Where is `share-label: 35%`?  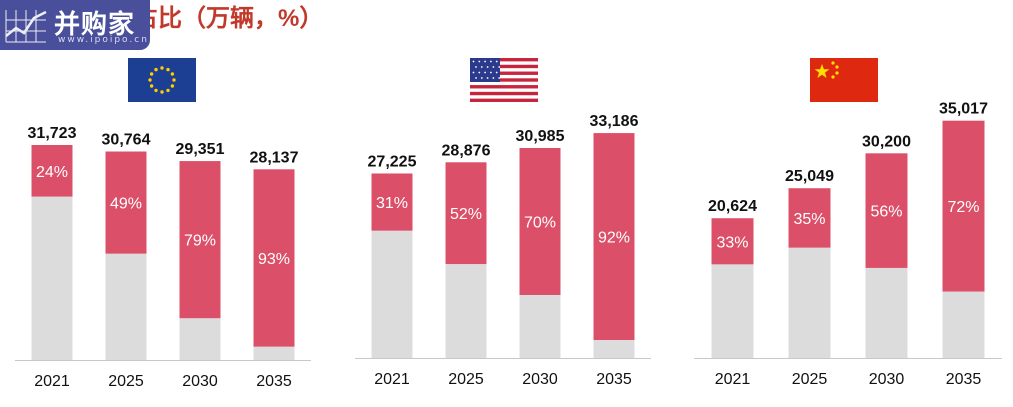 share-label: 35% is located at coordinates (809, 219).